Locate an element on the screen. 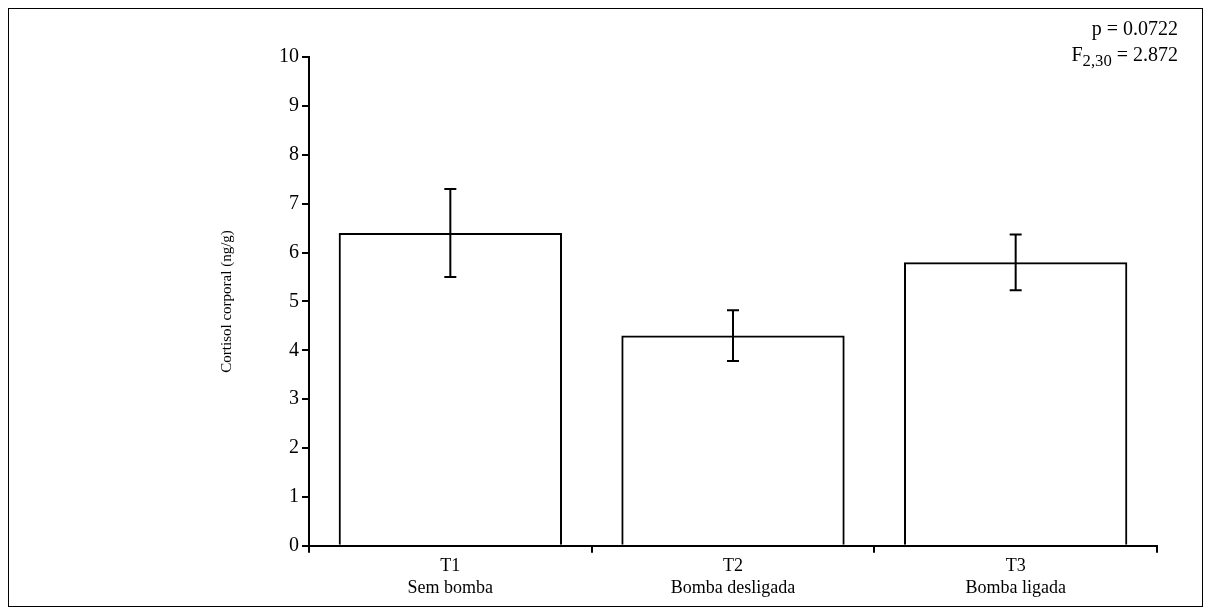 The height and width of the screenshot is (615, 1211). y-tick-label: 9 is located at coordinates (294, 104).